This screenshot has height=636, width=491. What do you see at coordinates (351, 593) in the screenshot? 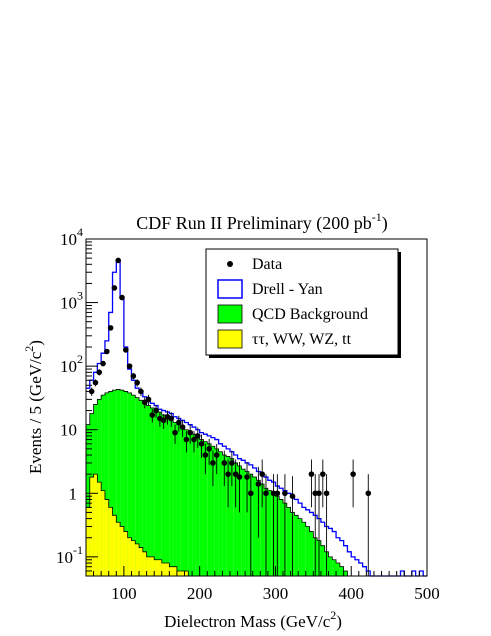
I see `x-tick-label: 400` at bounding box center [351, 593].